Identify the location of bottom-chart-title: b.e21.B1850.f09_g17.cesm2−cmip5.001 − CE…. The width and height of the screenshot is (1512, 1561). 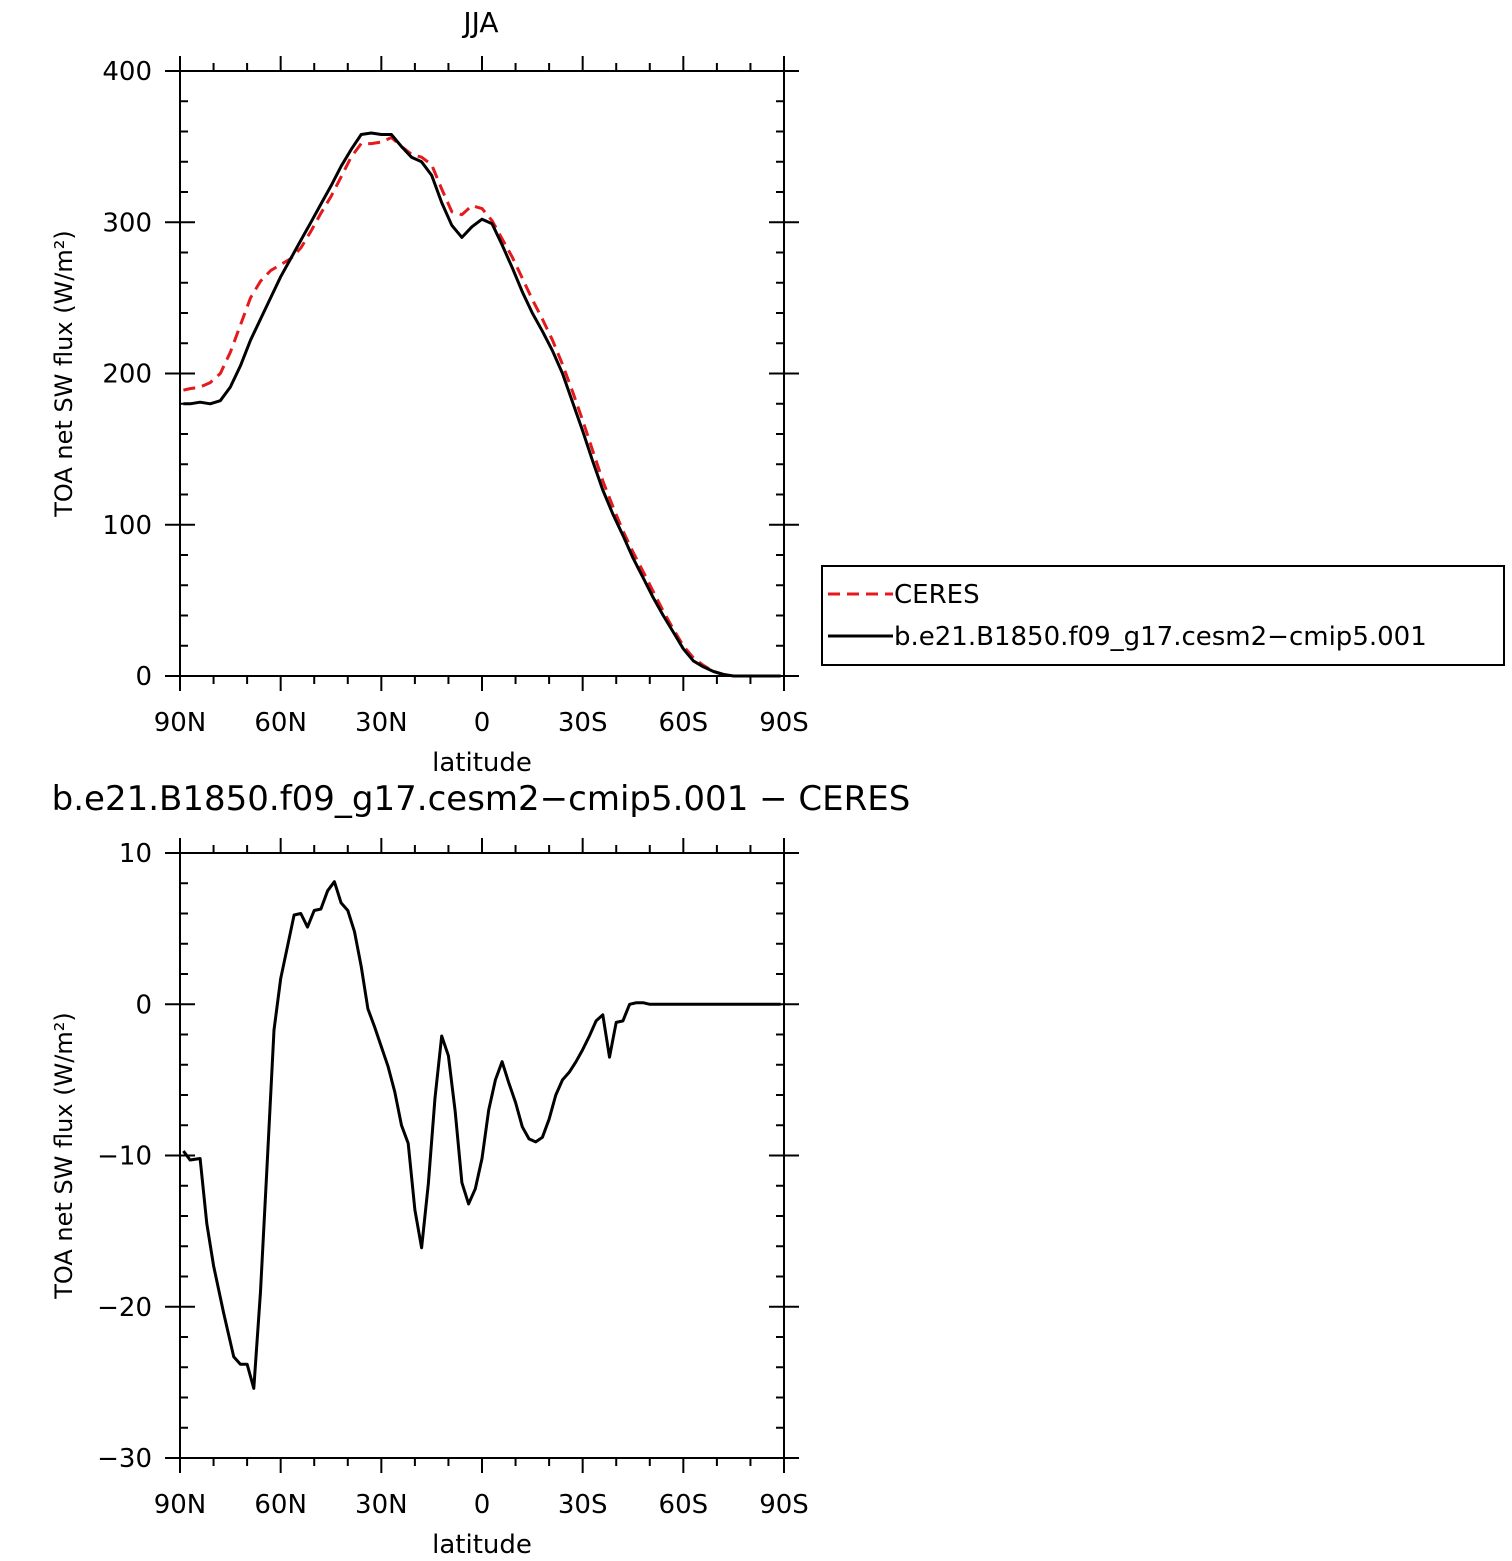
(481, 799).